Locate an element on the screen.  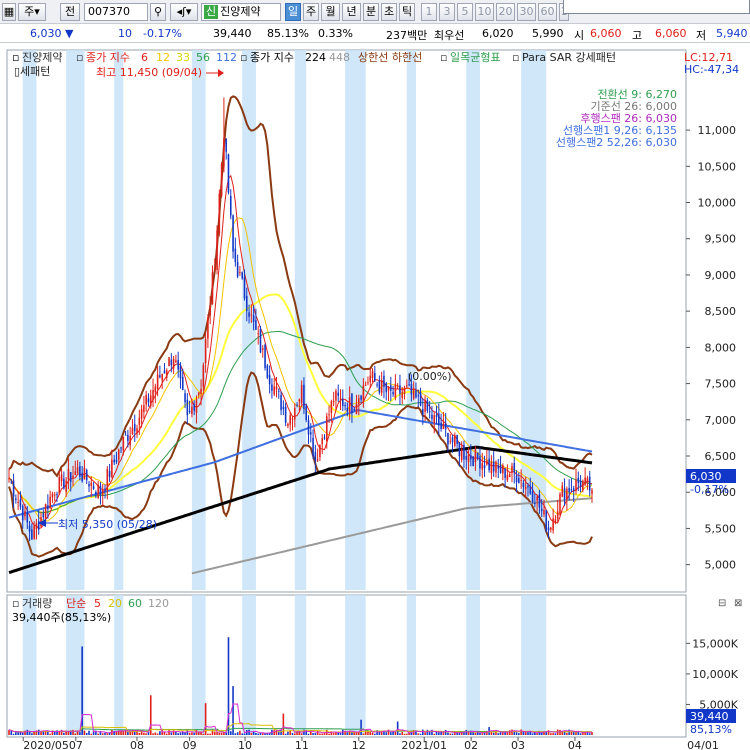
tab-period-week: 주 is located at coordinates (311, 12).